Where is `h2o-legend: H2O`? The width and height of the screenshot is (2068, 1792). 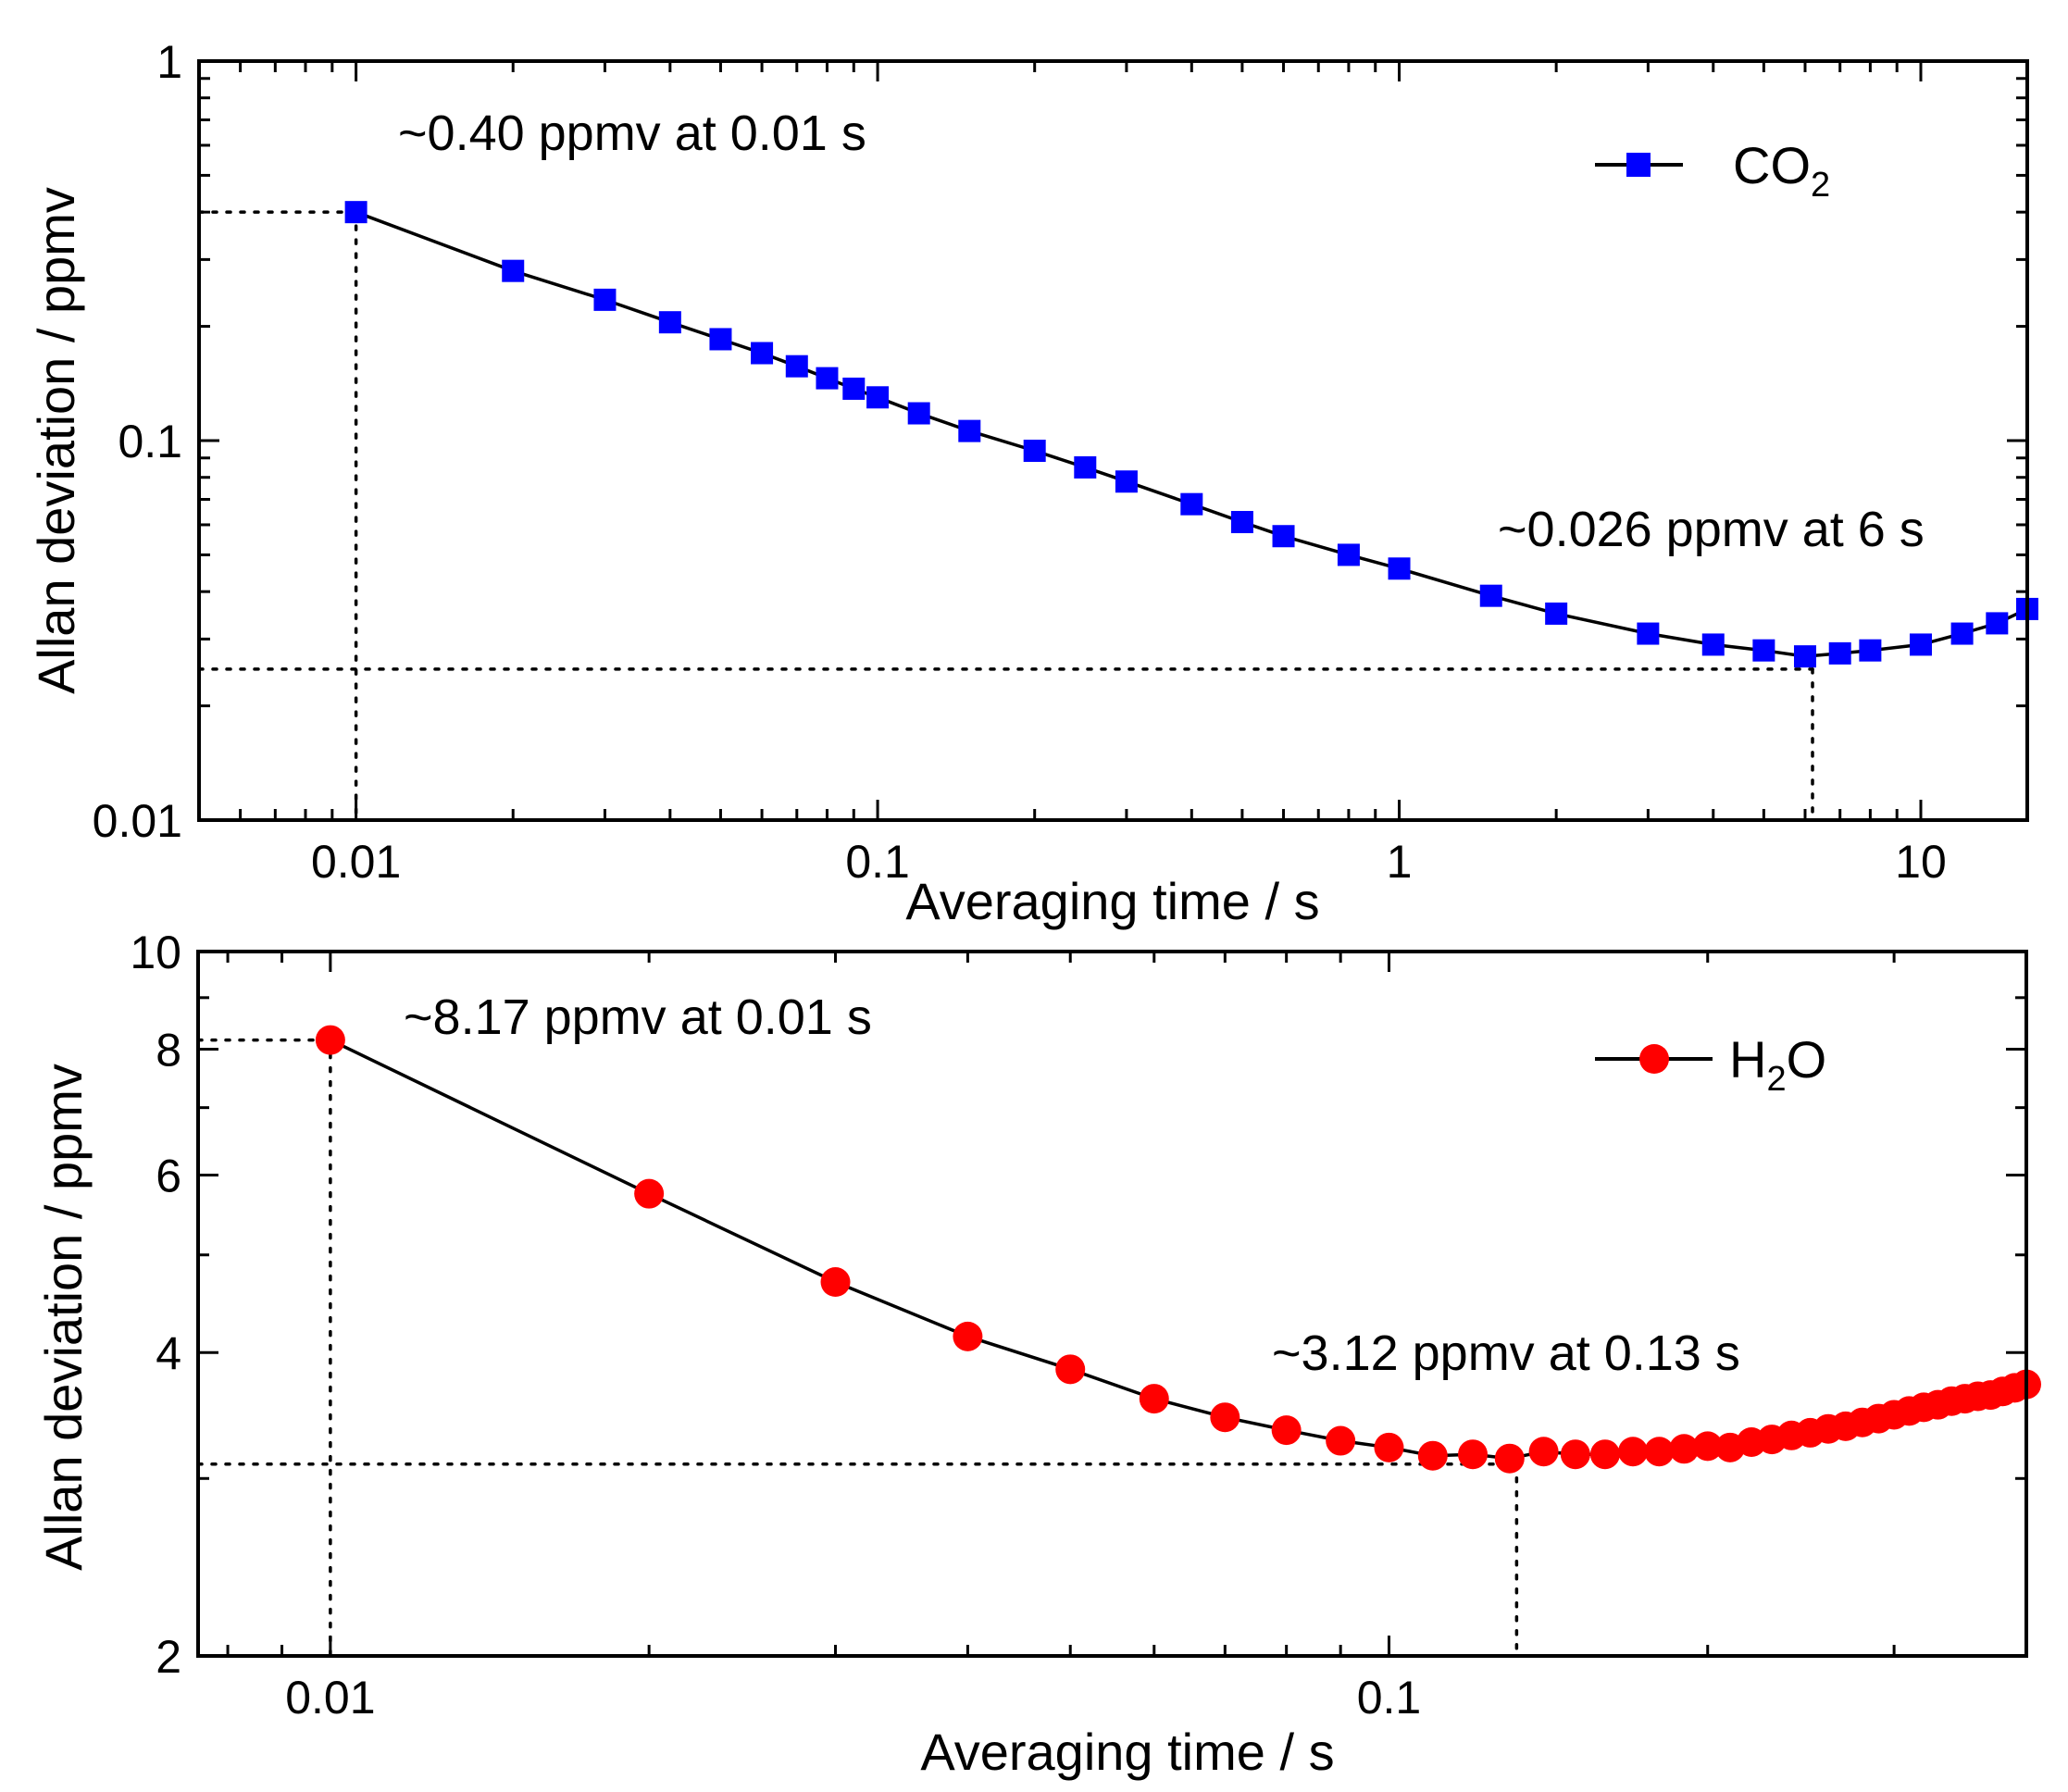 h2o-legend: H2O is located at coordinates (1710, 1064).